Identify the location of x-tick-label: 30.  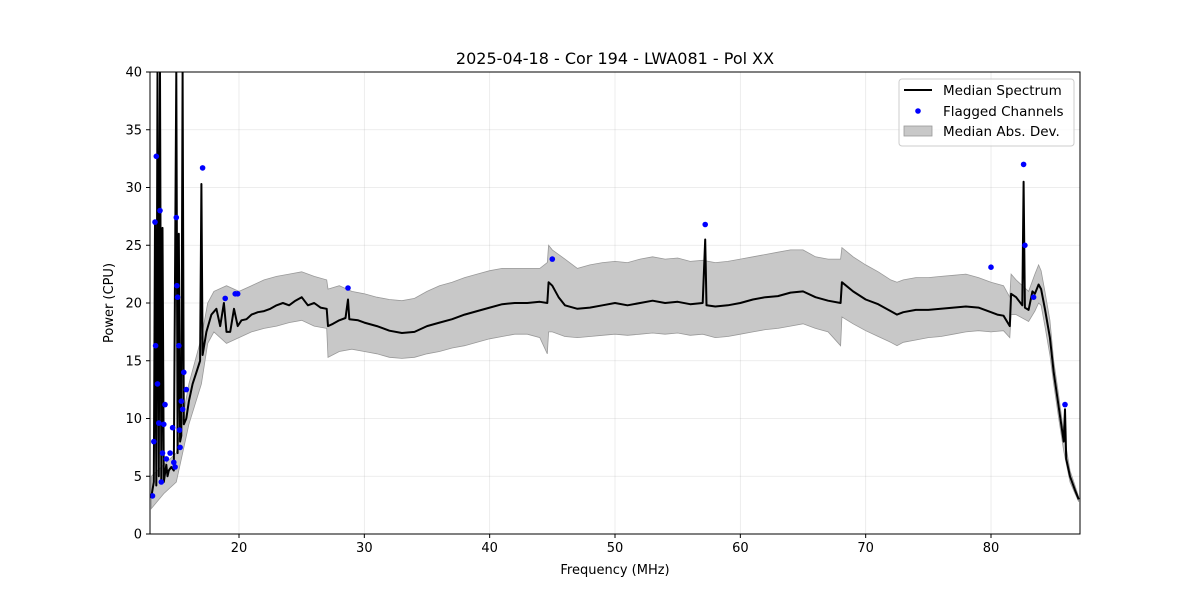
(364, 548).